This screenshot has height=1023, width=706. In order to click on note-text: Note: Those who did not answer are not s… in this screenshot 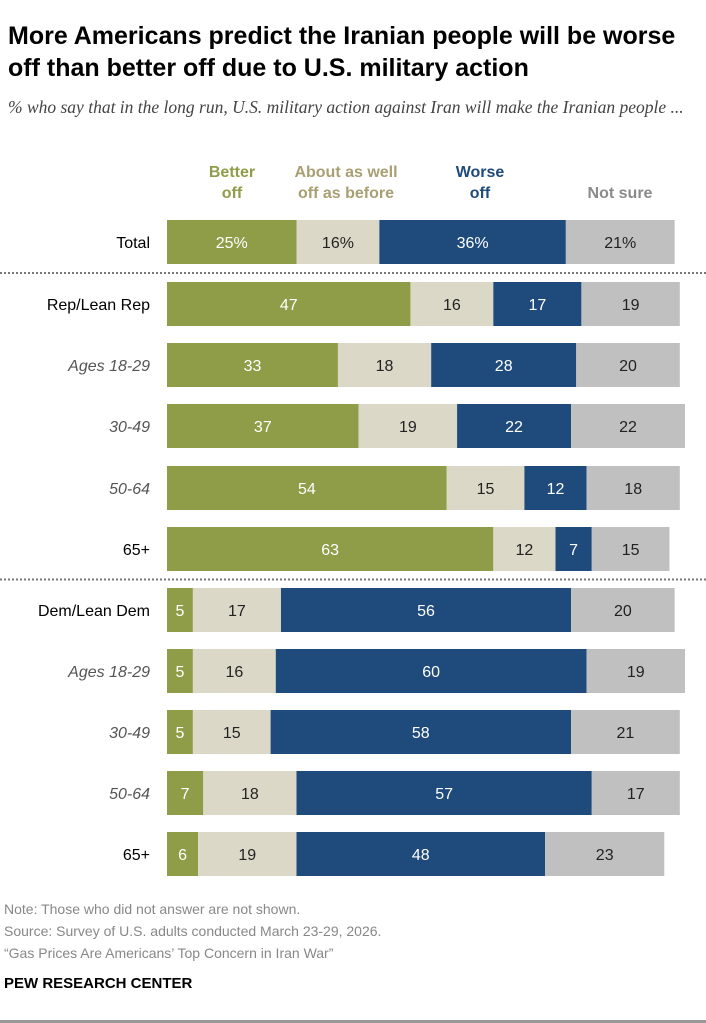, I will do `click(152, 909)`.